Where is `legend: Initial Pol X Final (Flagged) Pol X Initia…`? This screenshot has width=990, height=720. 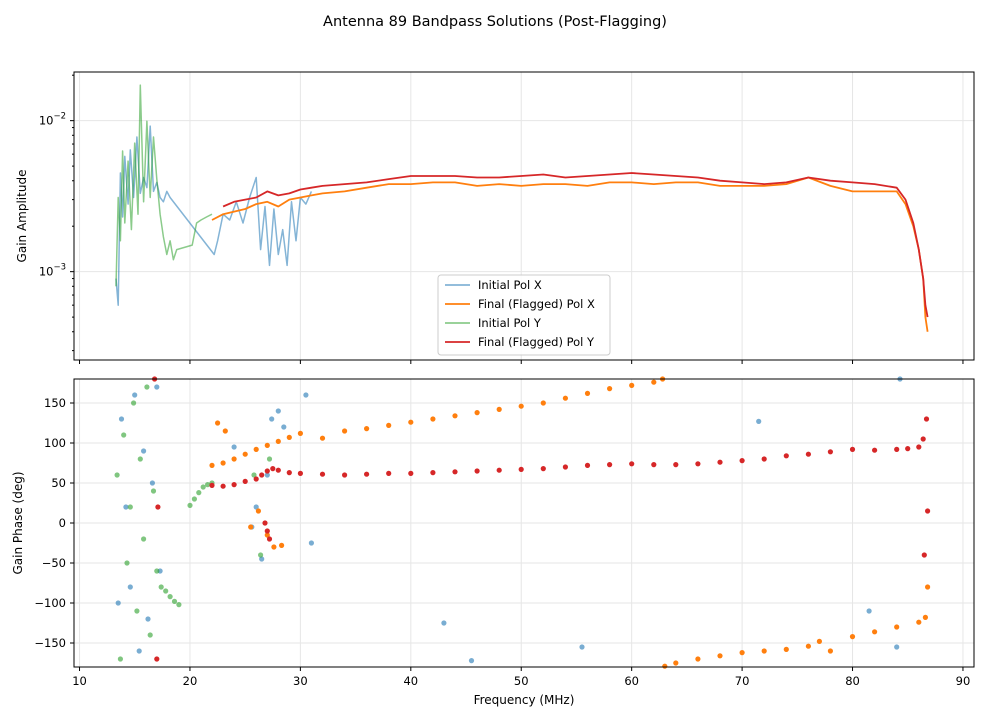
legend: Initial Pol X Final (Flagged) Pol X Initia… is located at coordinates (524, 315).